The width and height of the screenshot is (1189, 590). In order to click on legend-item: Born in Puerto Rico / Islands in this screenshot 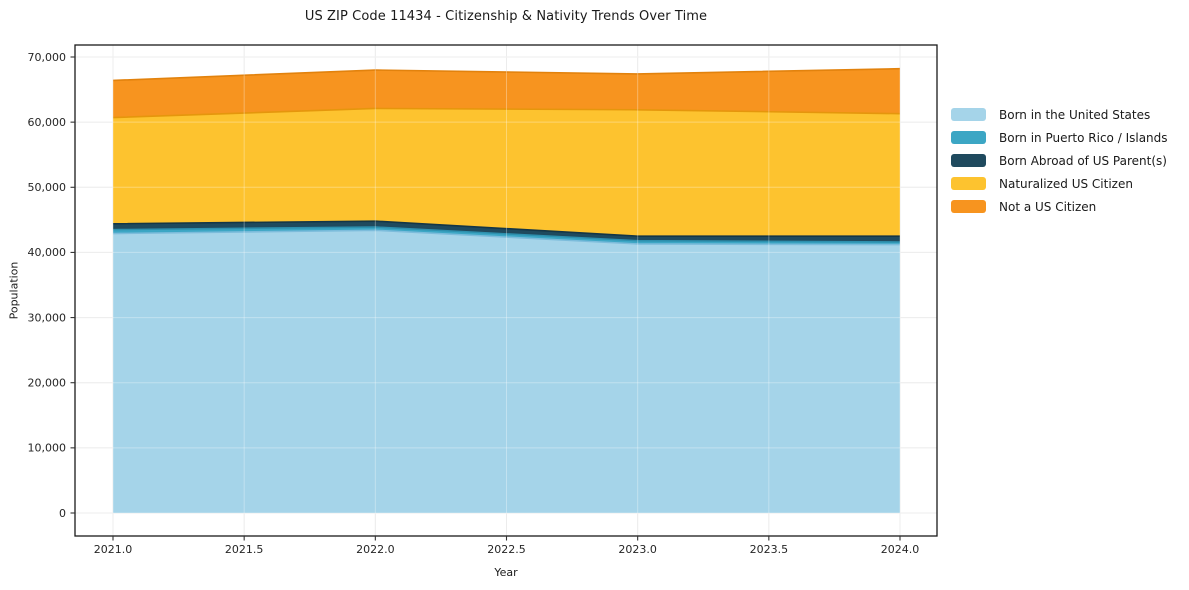, I will do `click(1059, 137)`.